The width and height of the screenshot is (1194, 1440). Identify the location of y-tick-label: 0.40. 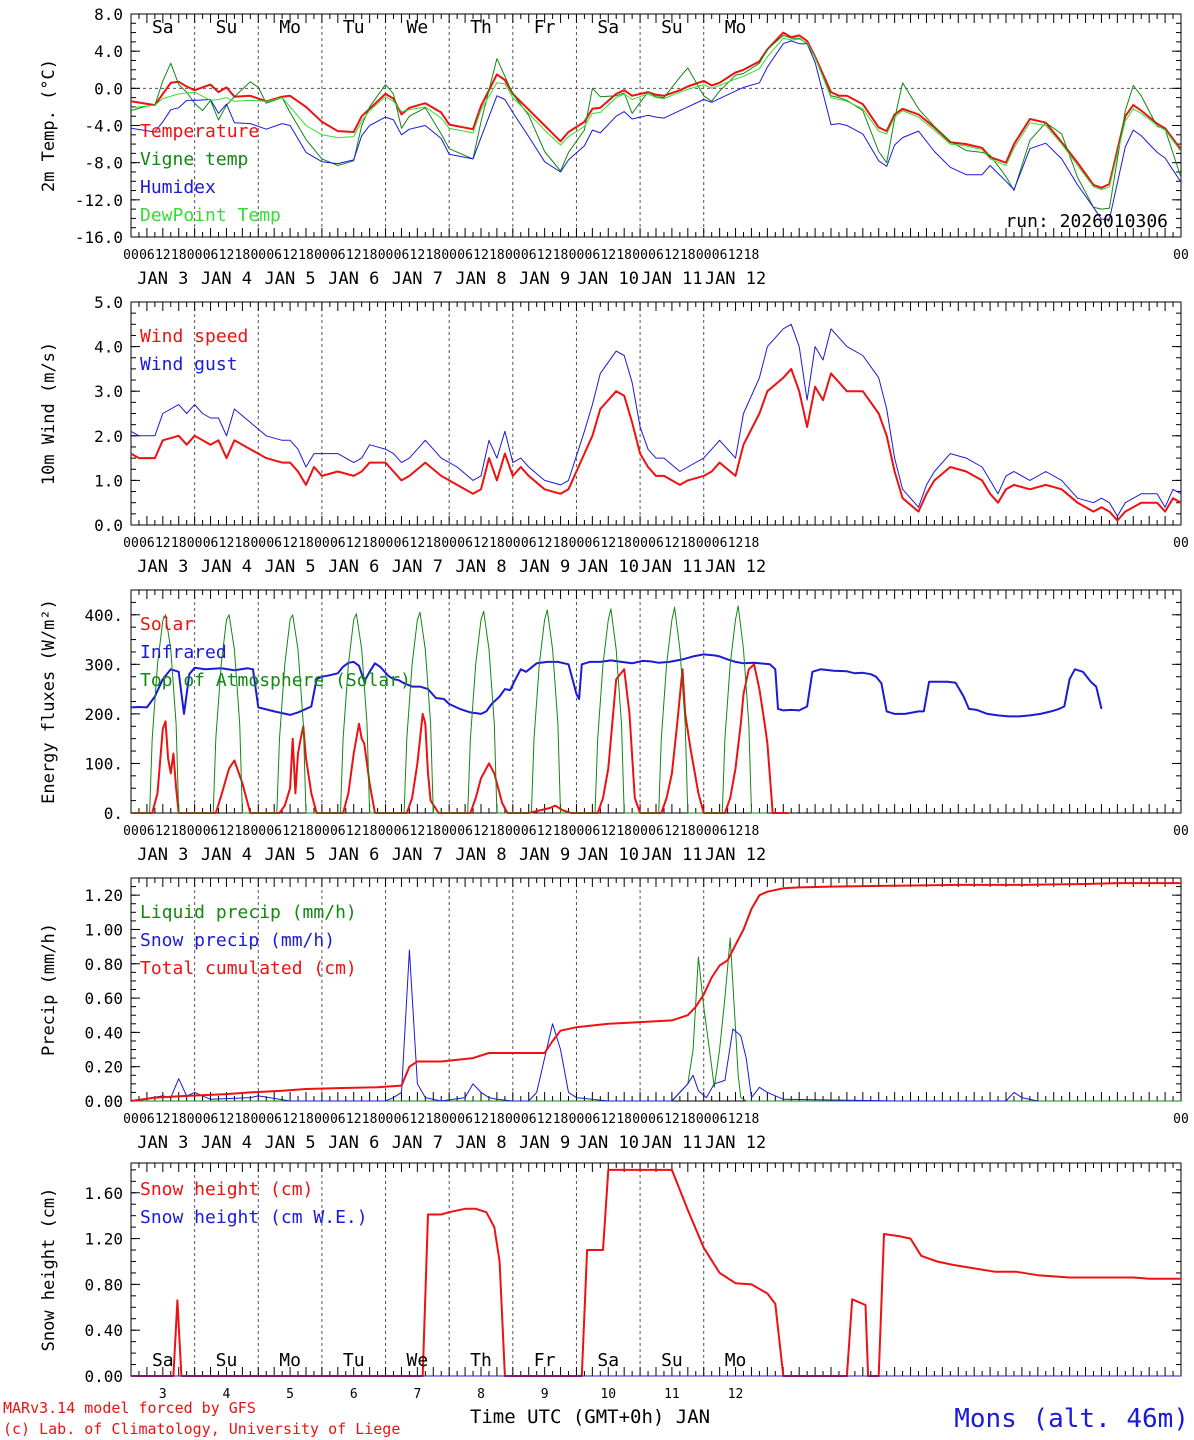
(103, 1330).